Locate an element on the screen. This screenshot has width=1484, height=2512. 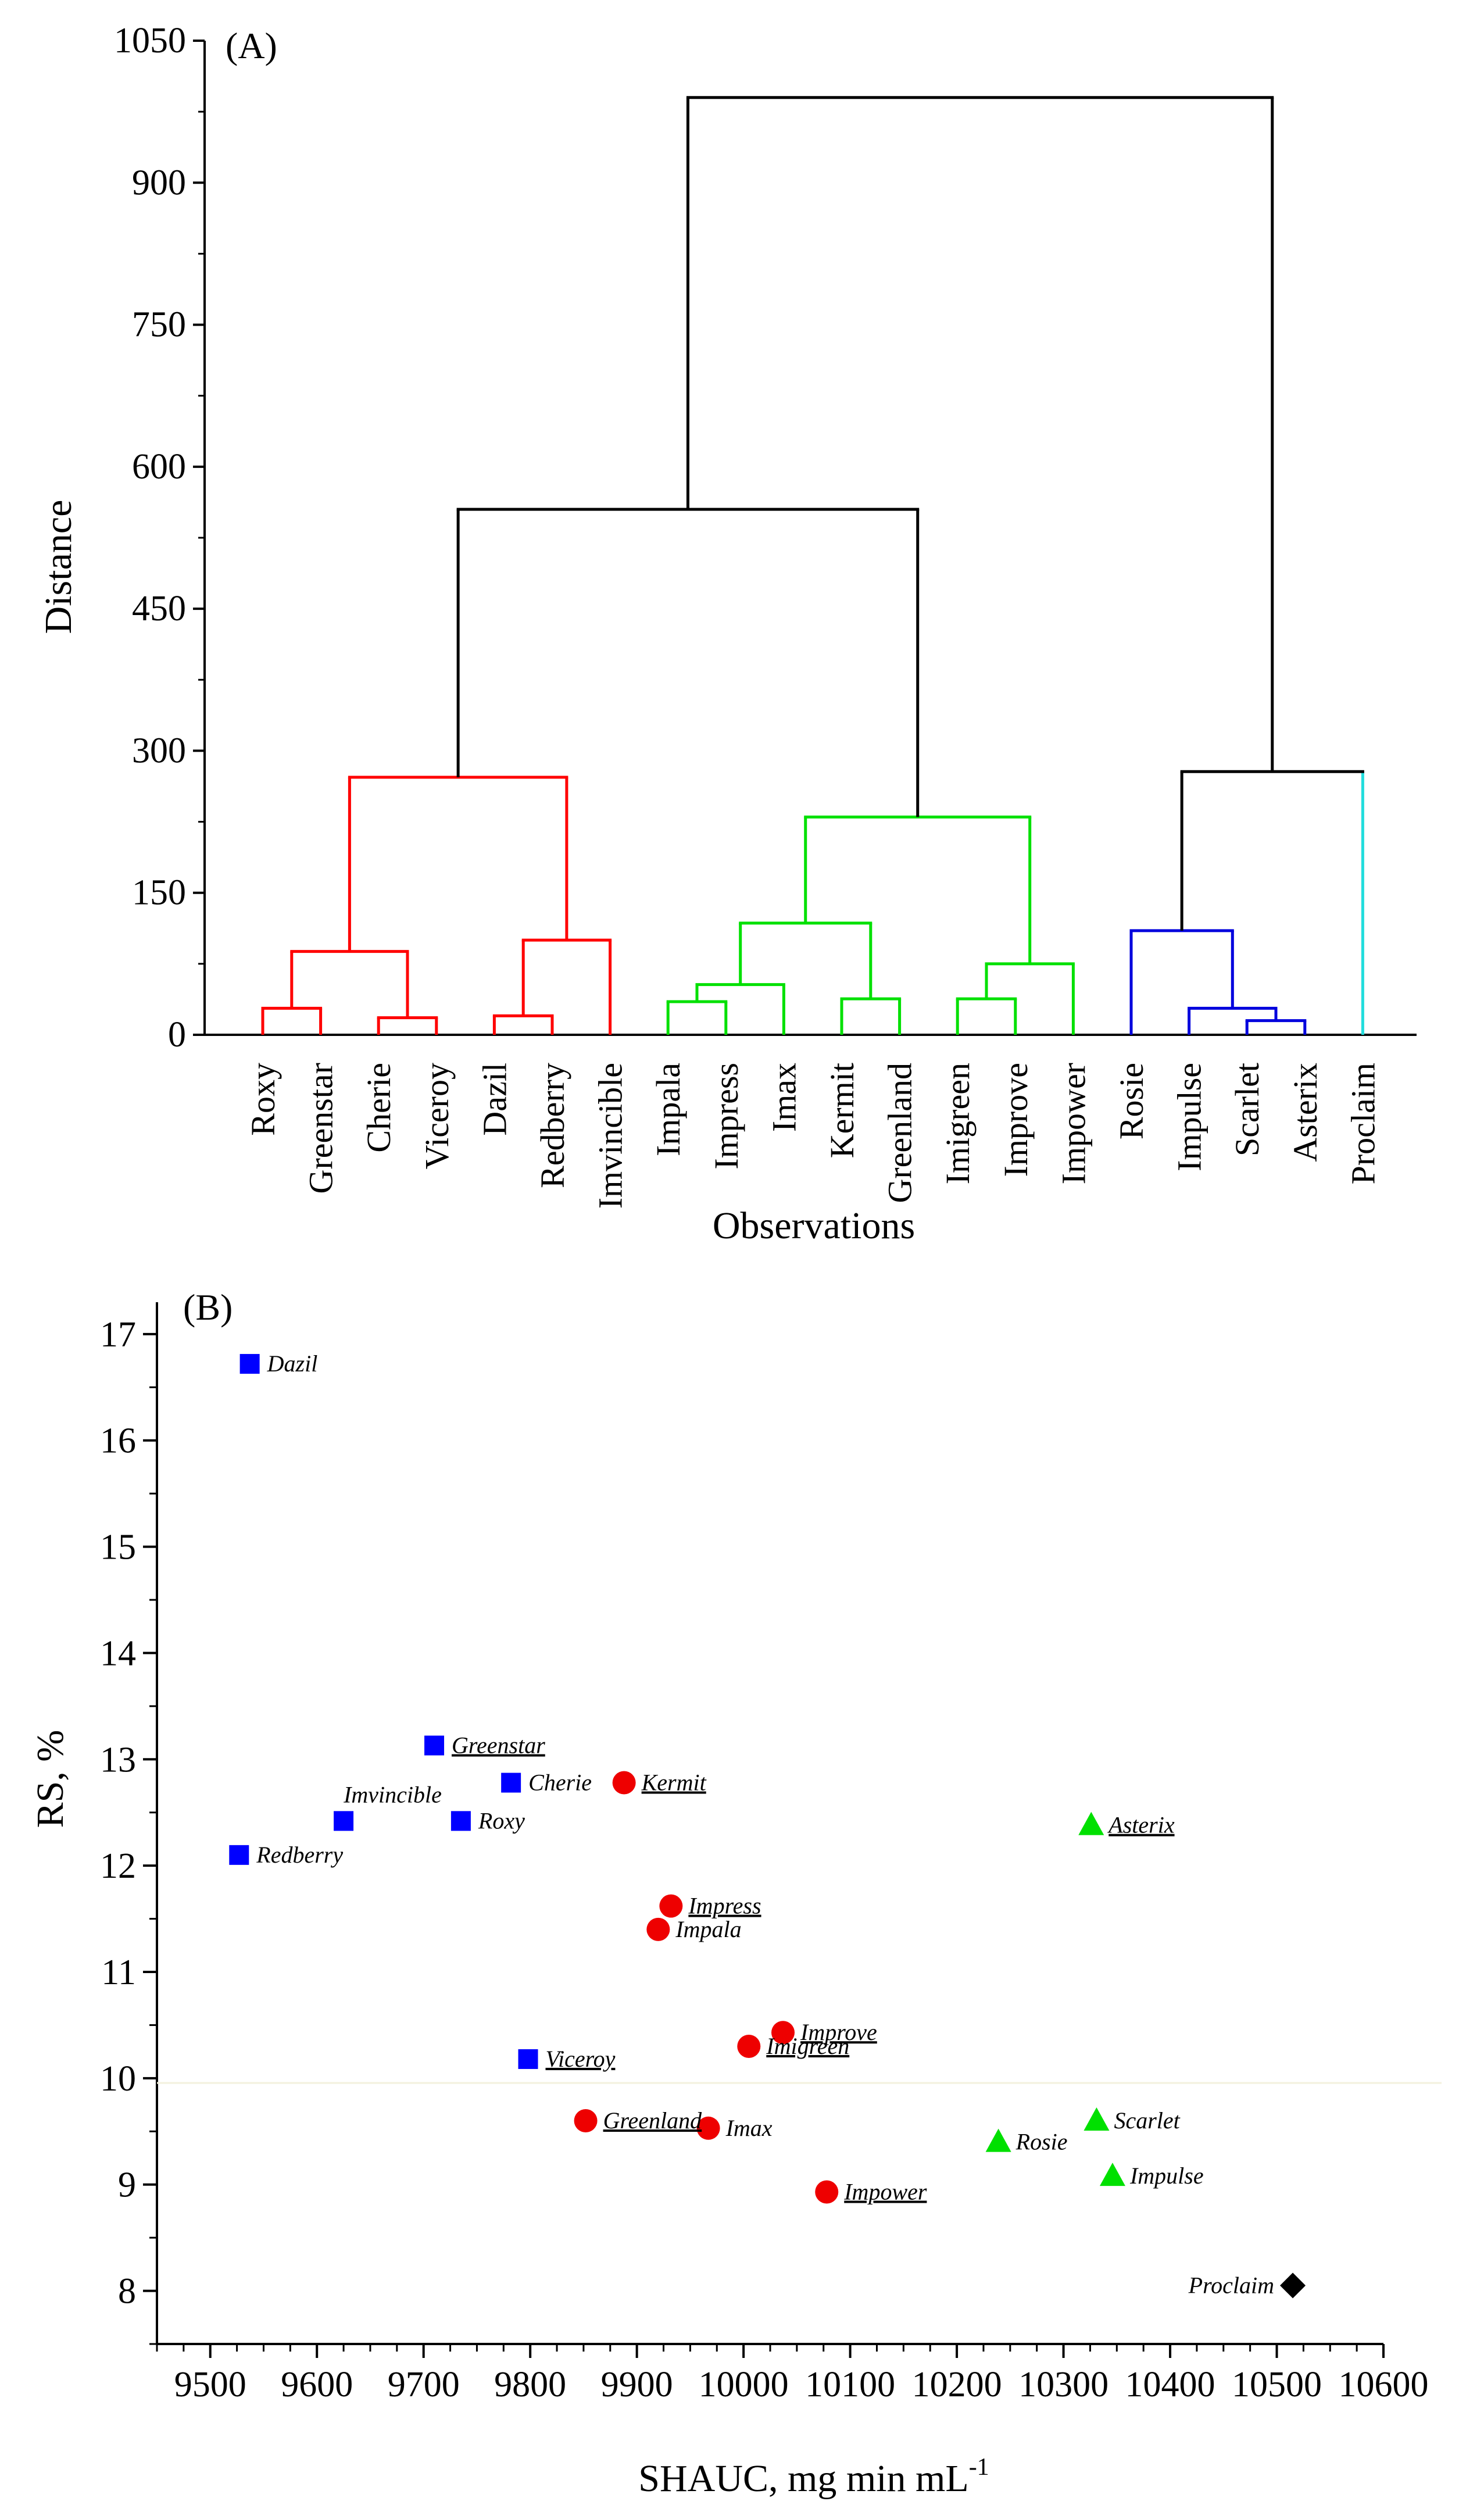
scatter-y-tick-label: 13 is located at coordinates (118, 1760).